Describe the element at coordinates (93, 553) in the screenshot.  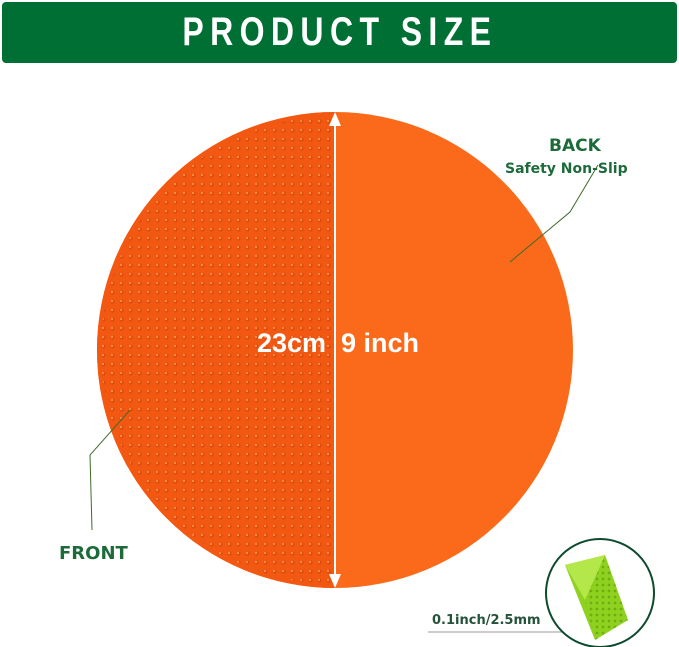
I see `front-label: FRONT` at that location.